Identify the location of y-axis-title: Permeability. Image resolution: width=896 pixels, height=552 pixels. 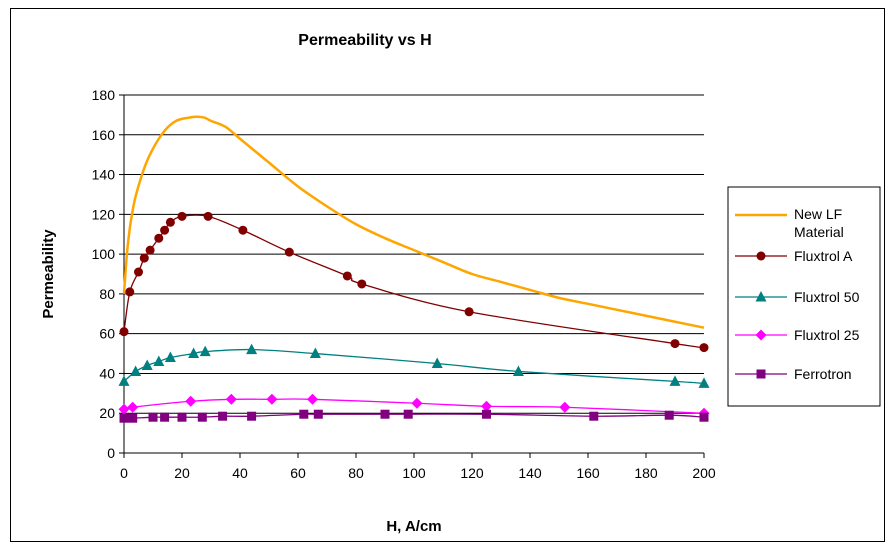
(48, 274).